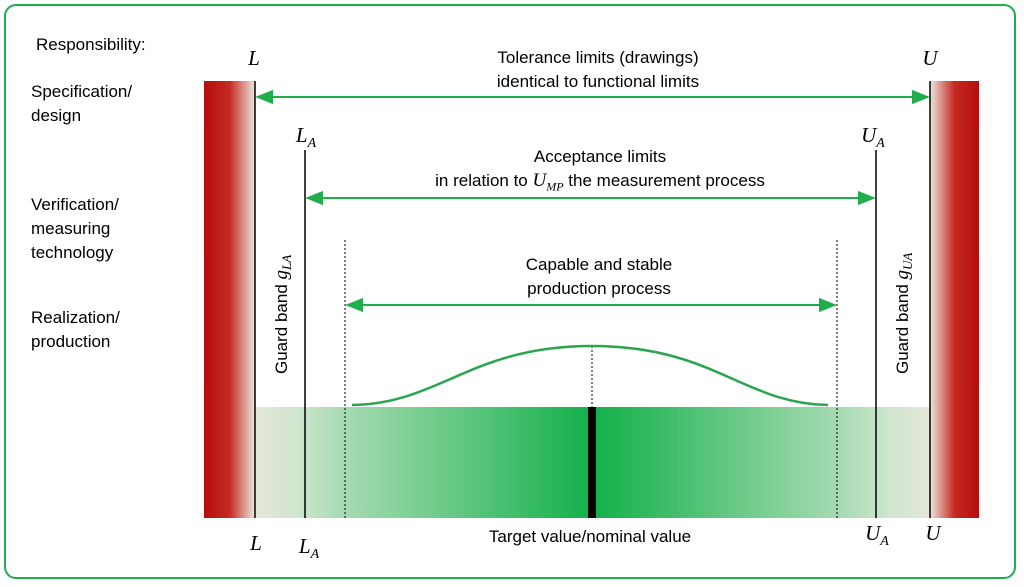 The image size is (1024, 587). Describe the element at coordinates (229, 299) in the screenshot. I see `lower-reject-zone` at that location.